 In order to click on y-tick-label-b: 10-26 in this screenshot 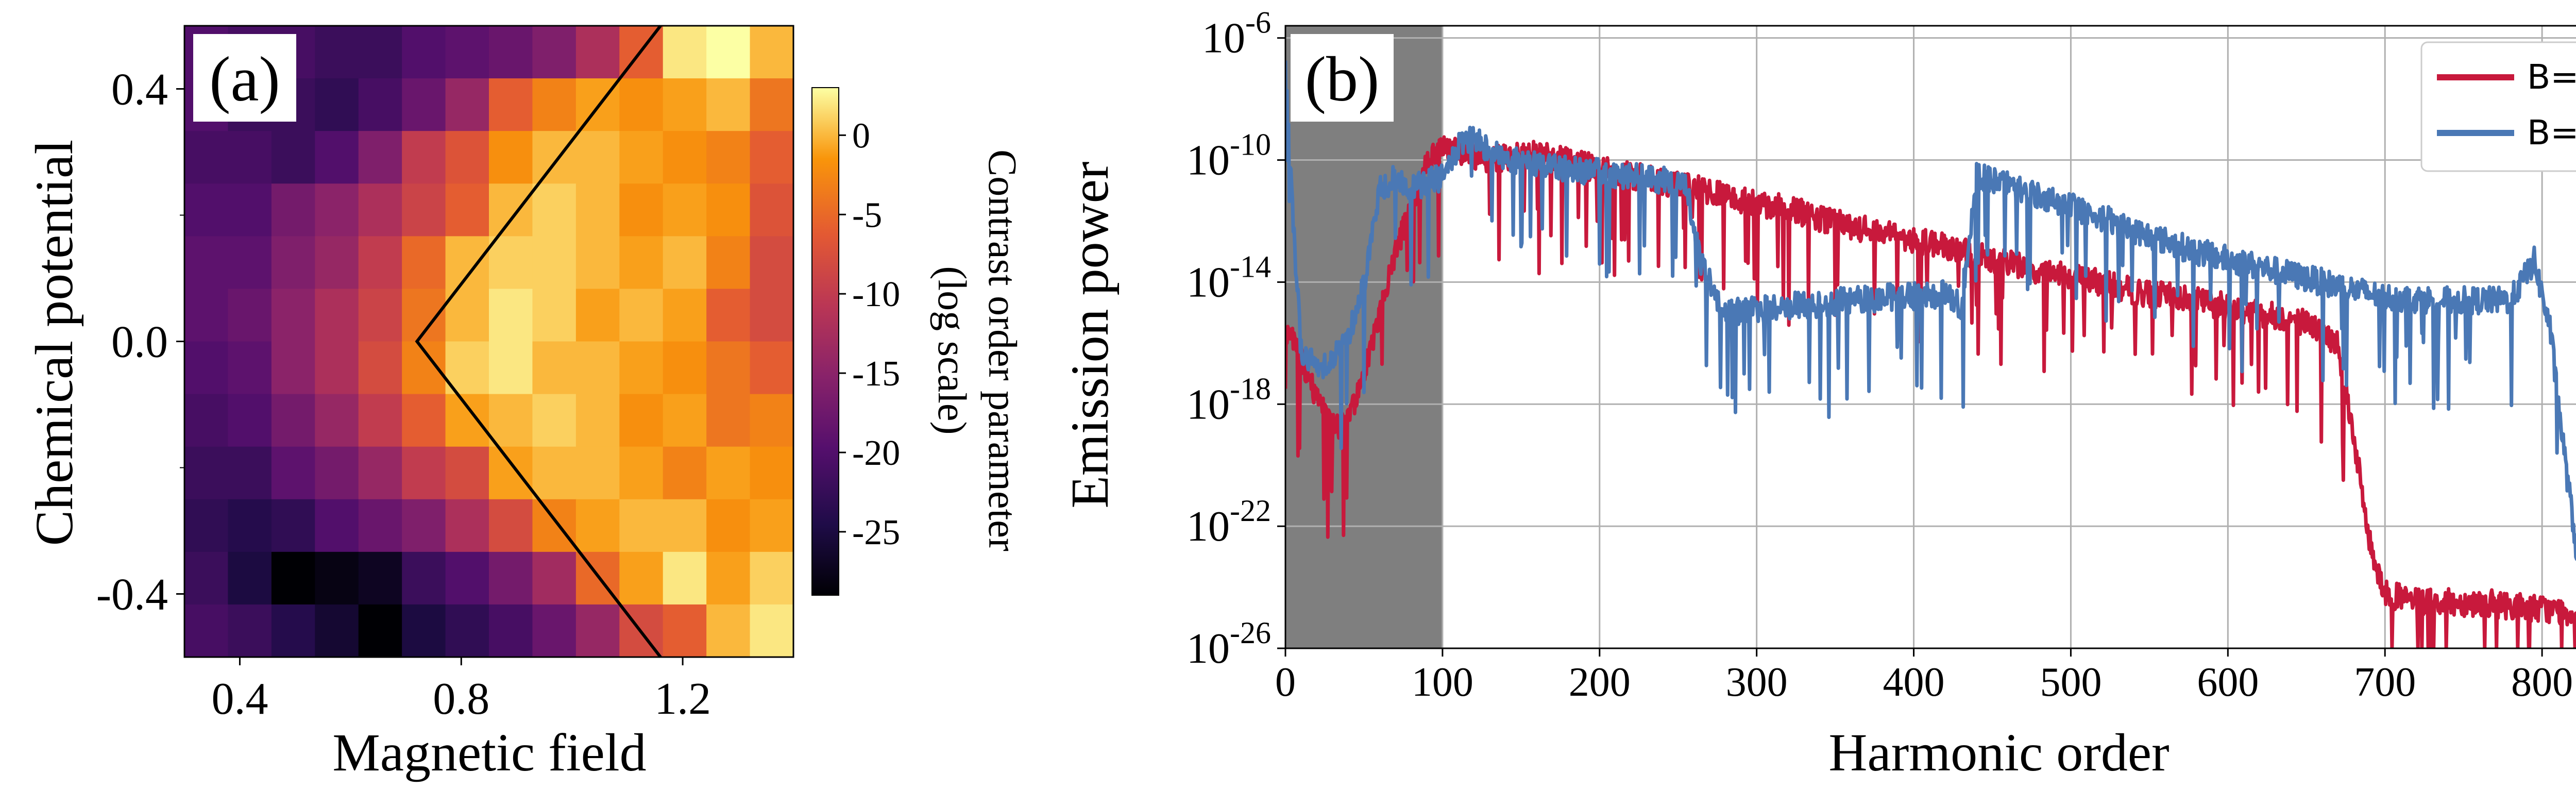, I will do `click(1229, 644)`.